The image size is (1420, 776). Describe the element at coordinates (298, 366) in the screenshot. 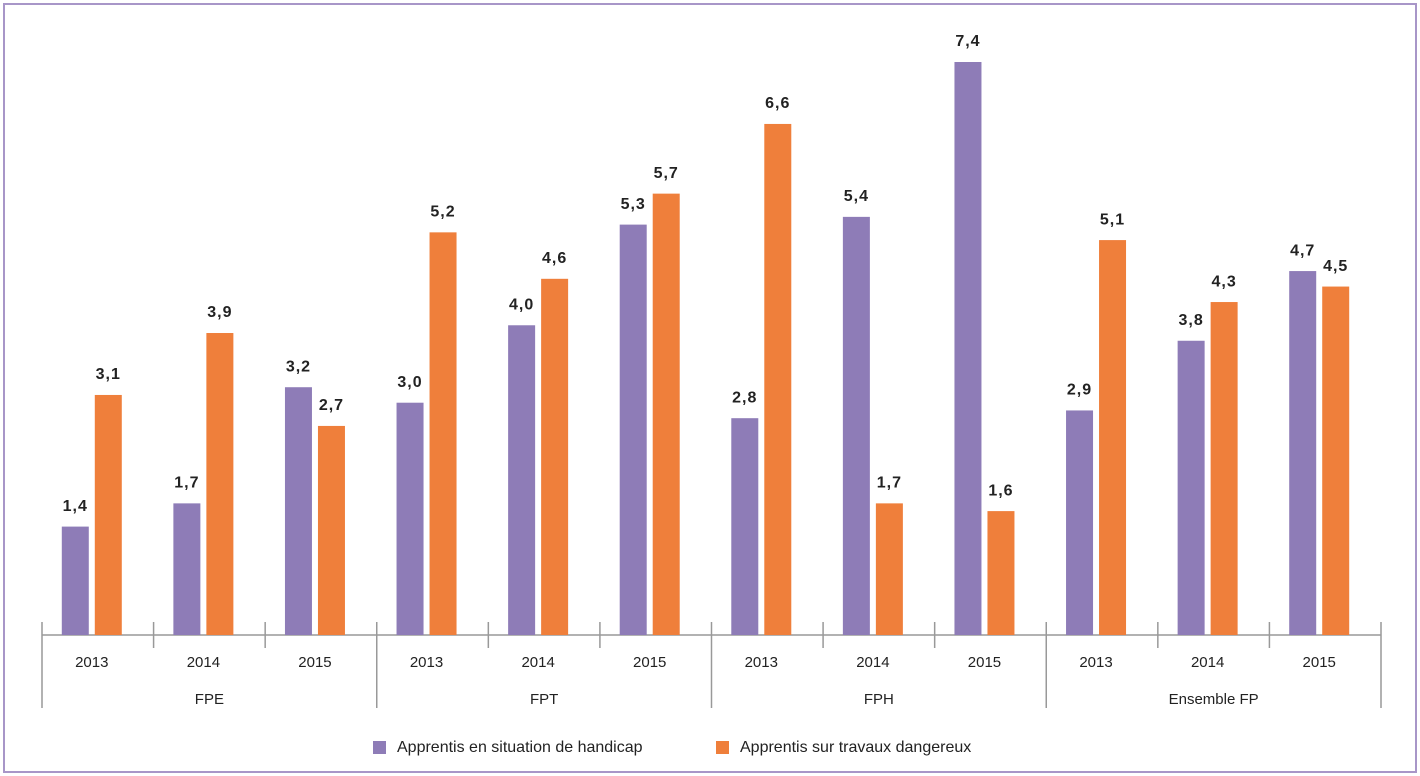

I see `data-label: 3,2` at that location.